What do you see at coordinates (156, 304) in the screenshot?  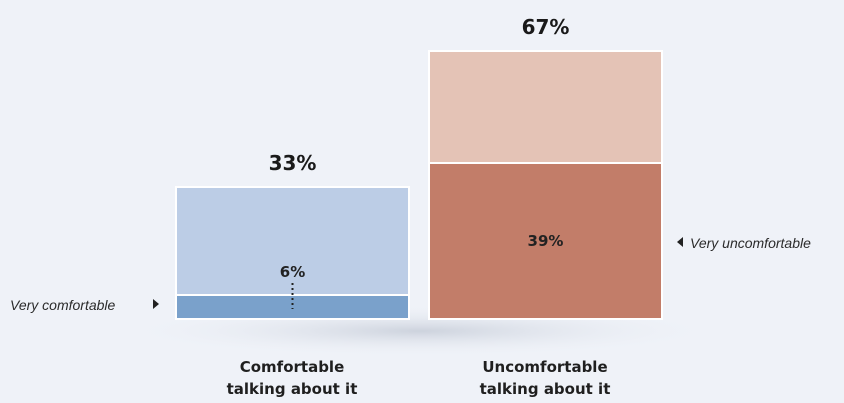 I see `right-pointer-icon` at bounding box center [156, 304].